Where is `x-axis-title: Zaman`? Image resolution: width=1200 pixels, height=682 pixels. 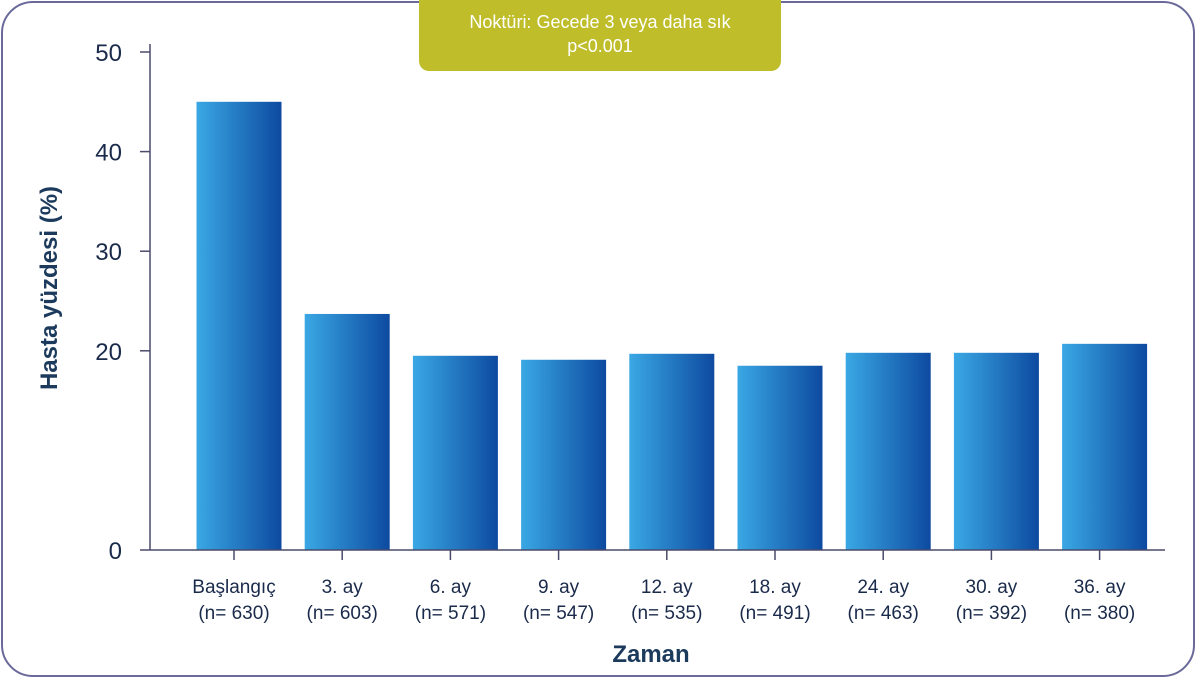 x-axis-title: Zaman is located at coordinates (650, 654).